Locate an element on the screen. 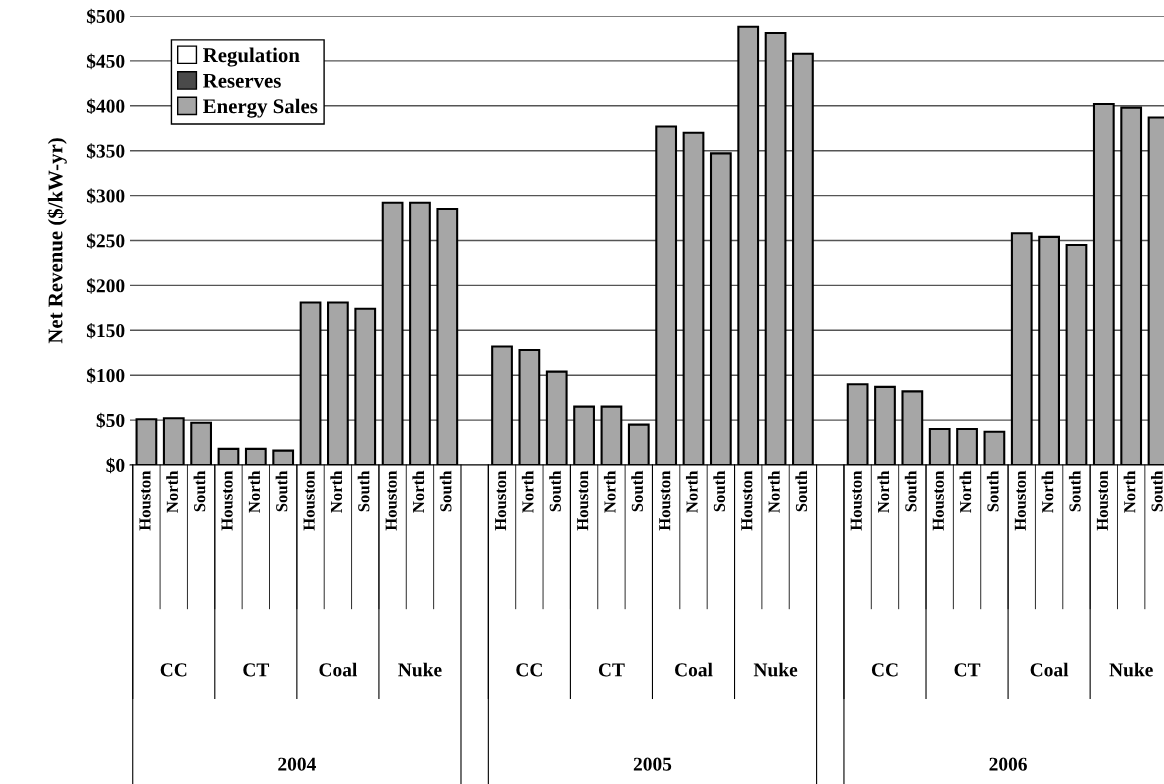  text: 2006 is located at coordinates (1008, 764).